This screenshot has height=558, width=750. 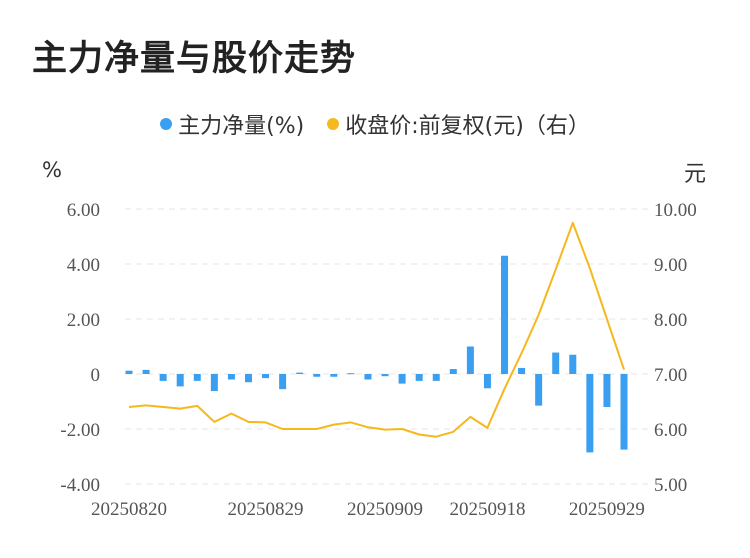 What do you see at coordinates (194, 59) in the screenshot?
I see `chart-title: 主力净量与股价走势` at bounding box center [194, 59].